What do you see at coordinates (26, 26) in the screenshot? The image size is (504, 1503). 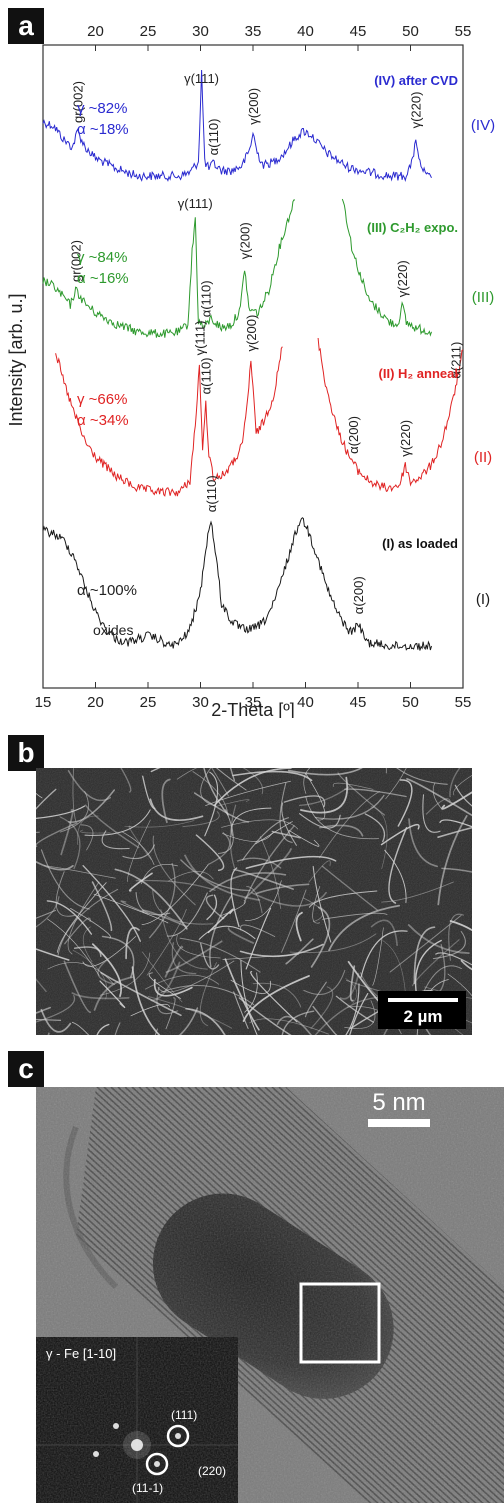 I see `panel-a-letter: a` at bounding box center [26, 26].